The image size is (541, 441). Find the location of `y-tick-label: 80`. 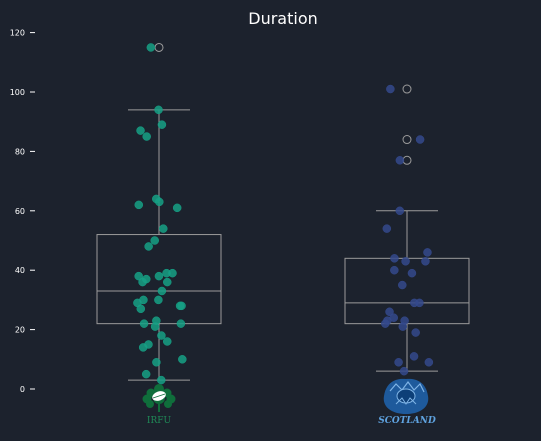

y-tick-label: 80 is located at coordinates (20, 151).